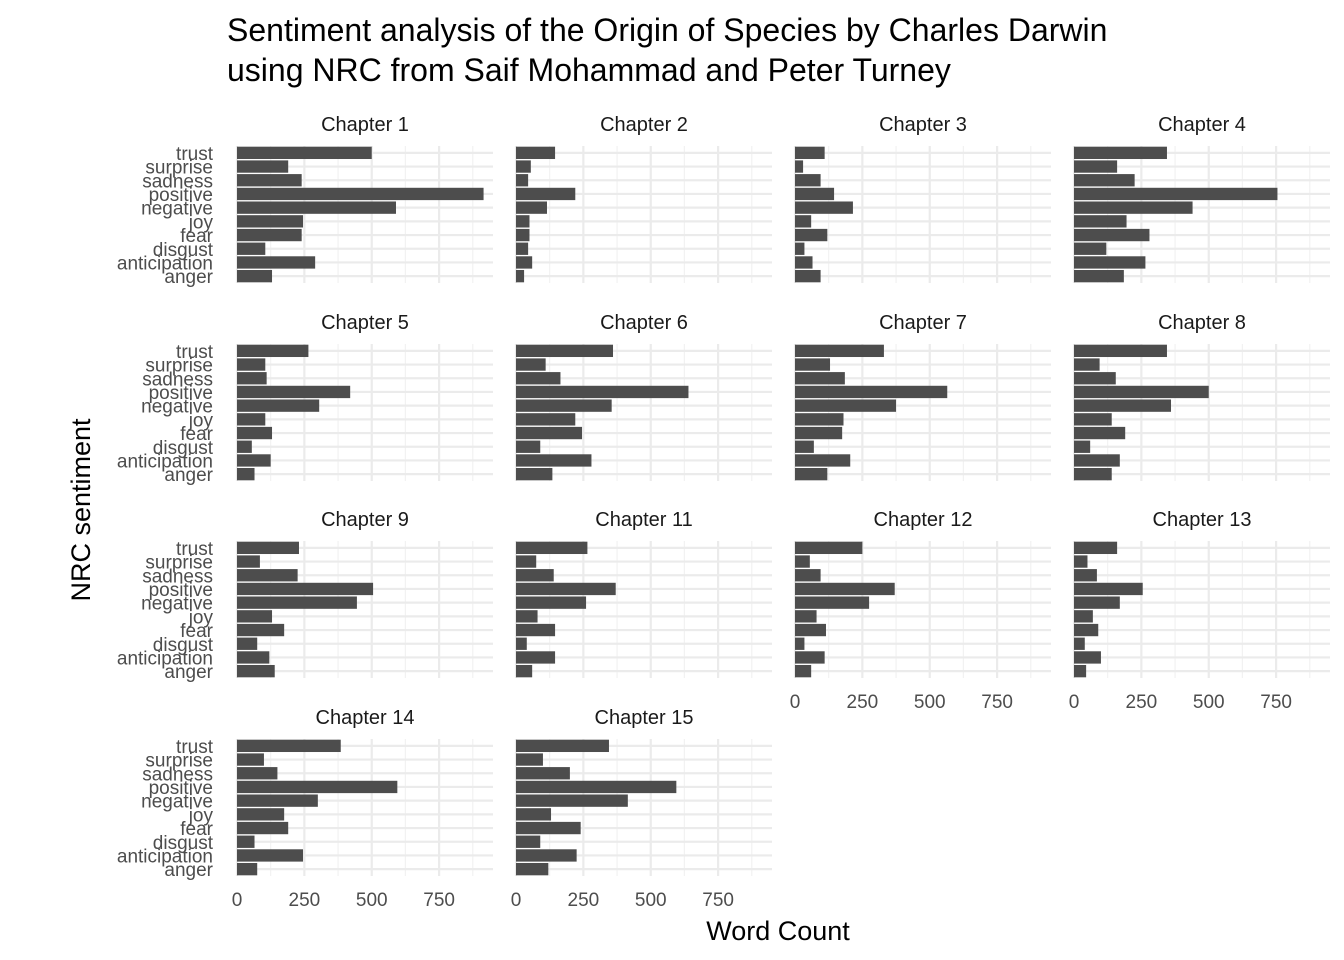  What do you see at coordinates (1202, 323) in the screenshot?
I see `facet-strip-label: Chapter 8` at bounding box center [1202, 323].